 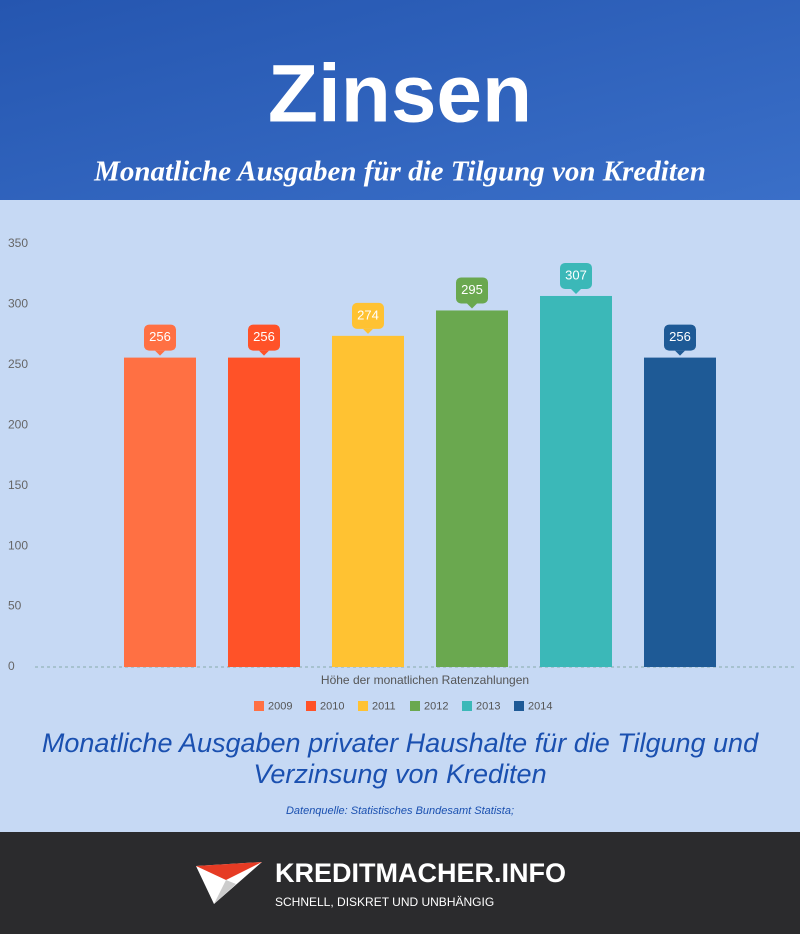 I want to click on logo, so click(x=229, y=883).